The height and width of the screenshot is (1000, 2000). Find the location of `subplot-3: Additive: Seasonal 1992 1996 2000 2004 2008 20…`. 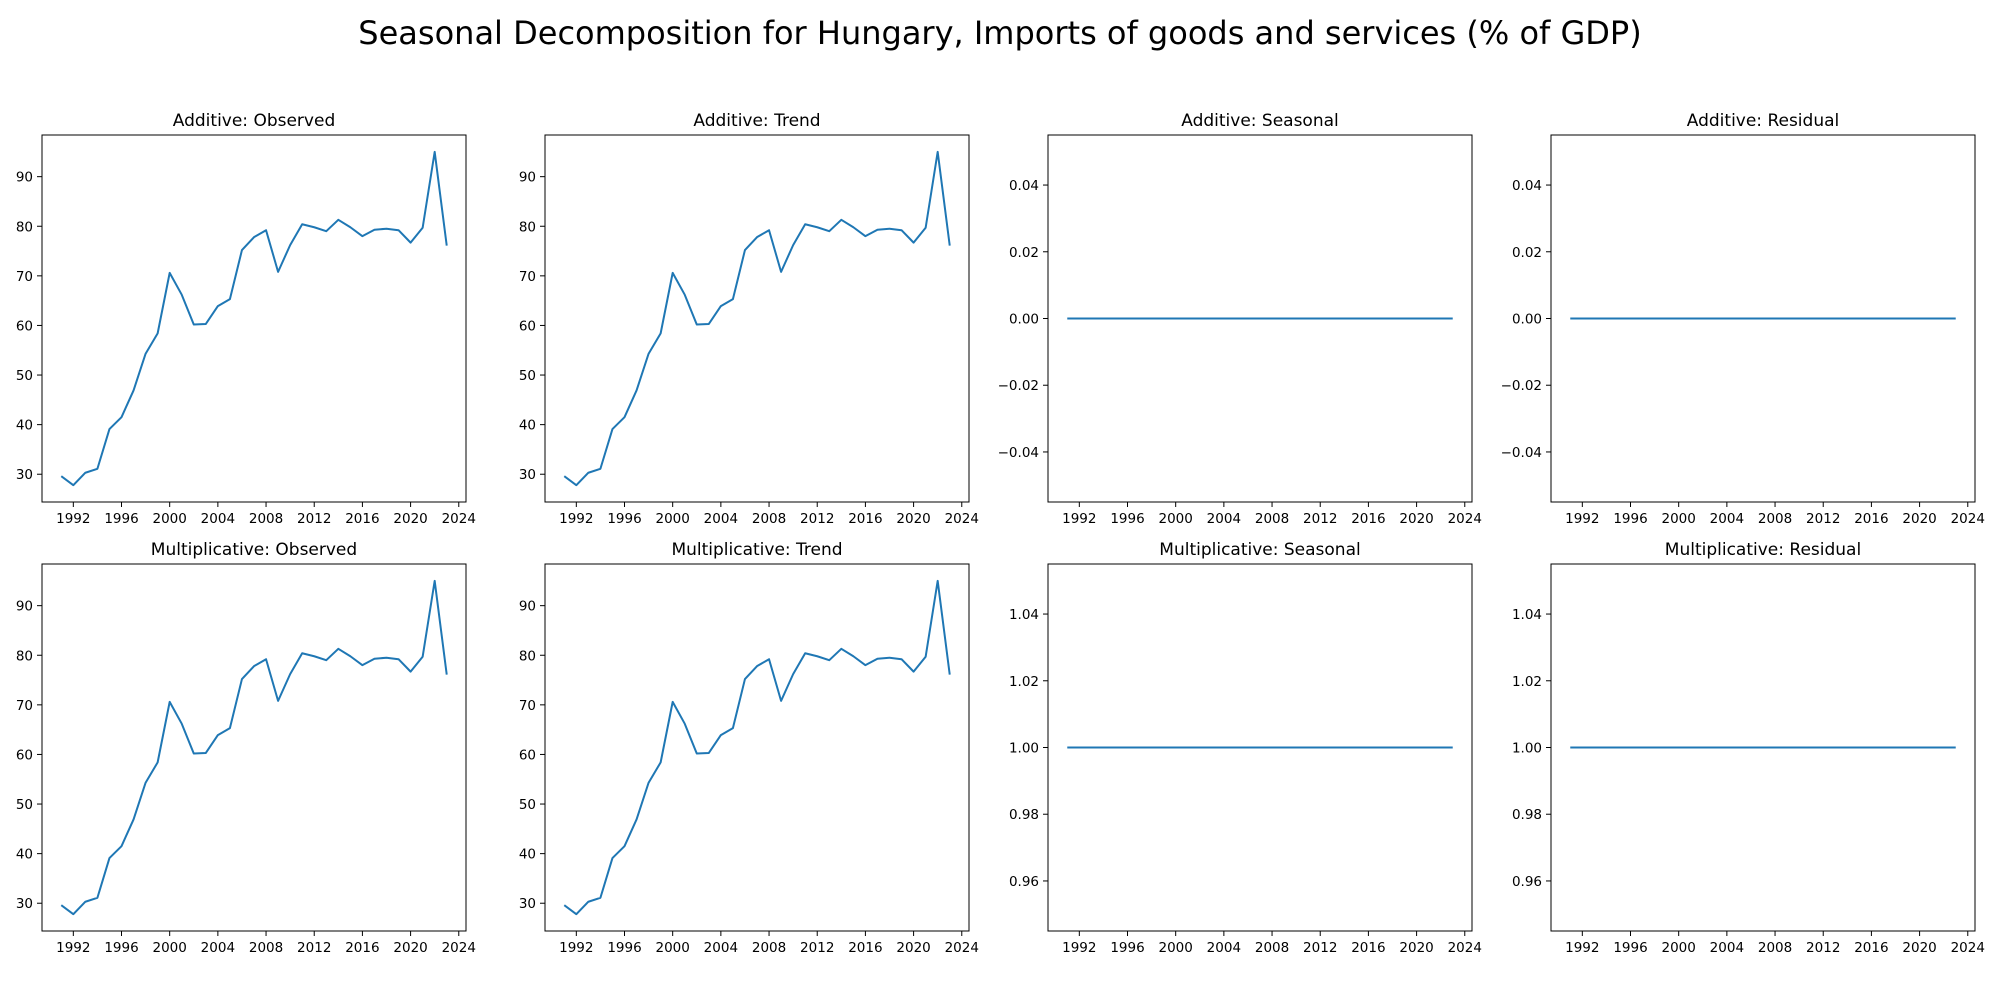

subplot-3: Additive: Seasonal 1992 1996 2000 2004 2008 20… is located at coordinates (1240, 319).